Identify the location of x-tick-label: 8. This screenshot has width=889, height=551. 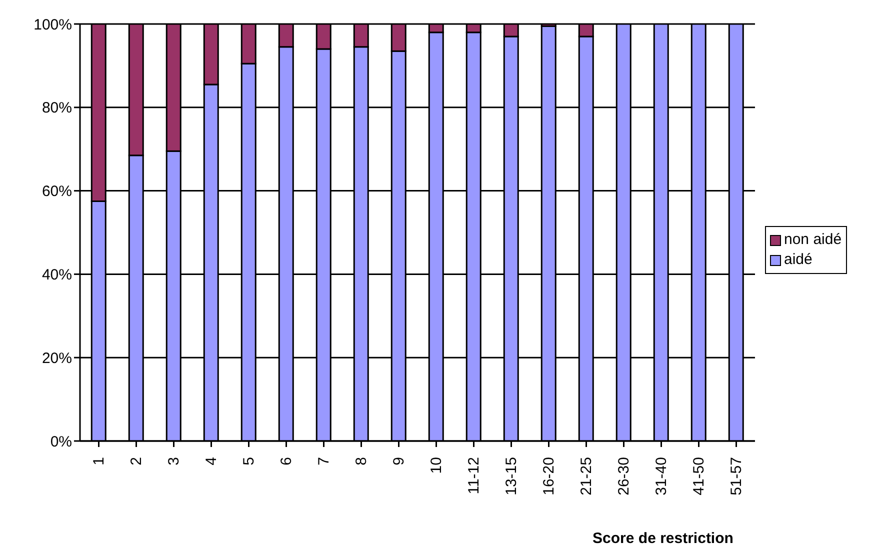
(361, 461).